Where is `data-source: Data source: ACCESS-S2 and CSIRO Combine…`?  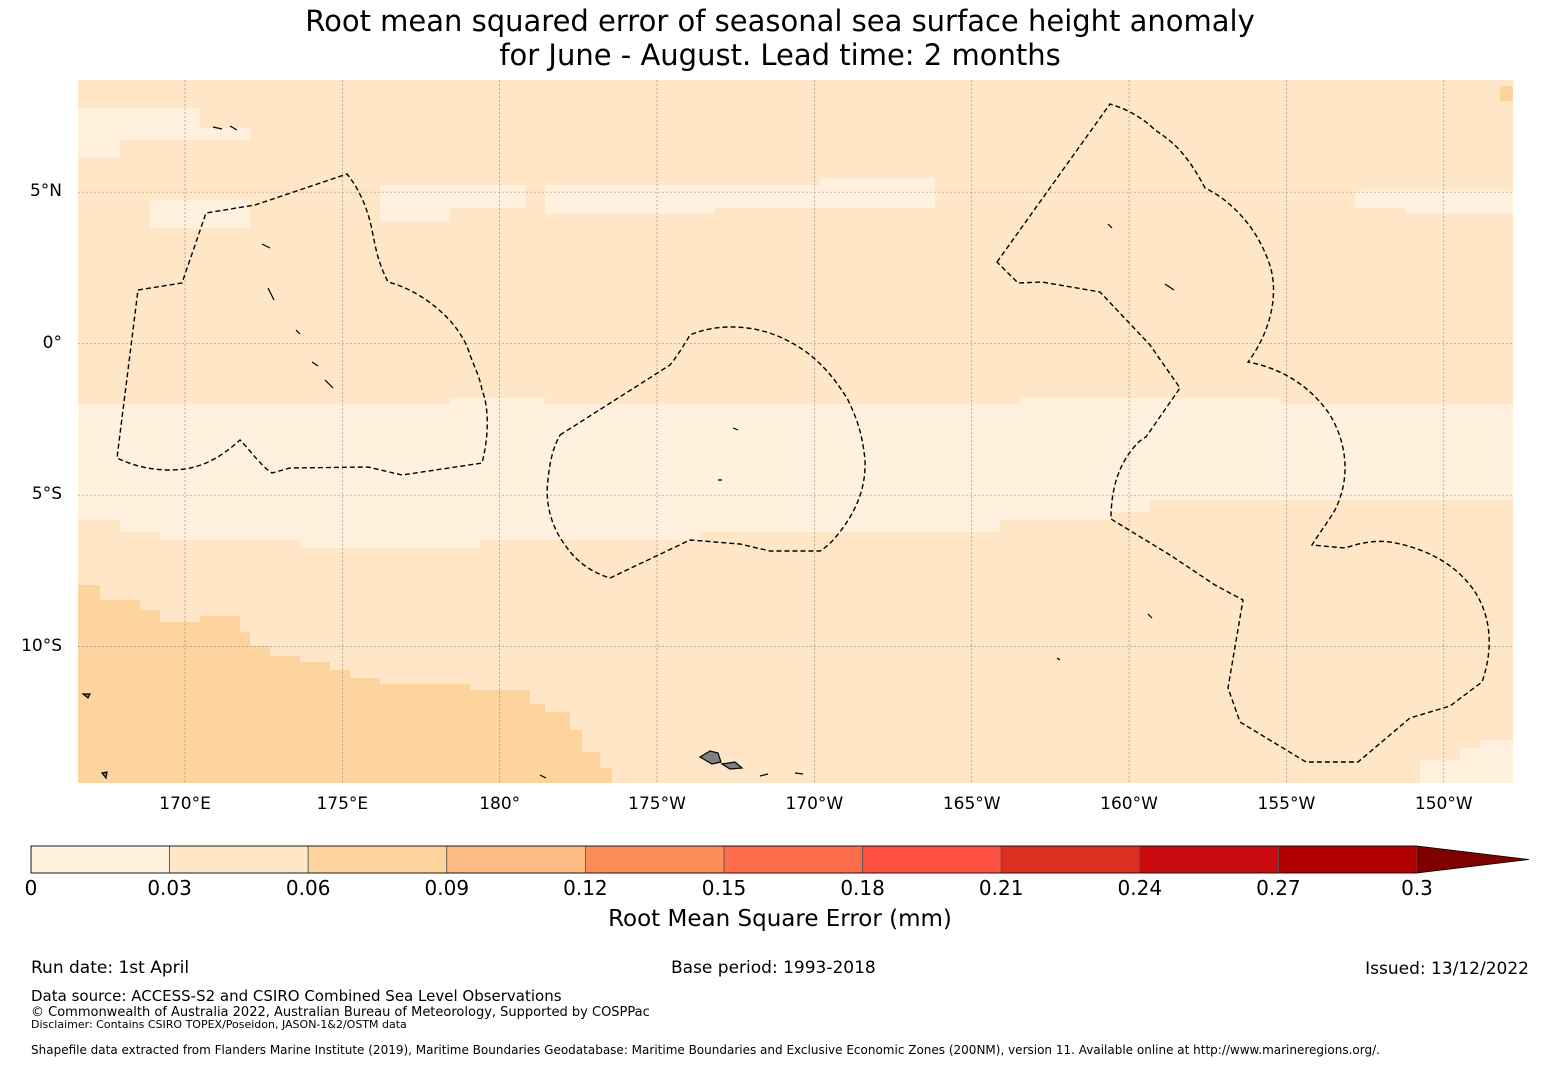 data-source: Data source: ACCESS-S2 and CSIRO Combine… is located at coordinates (296, 996).